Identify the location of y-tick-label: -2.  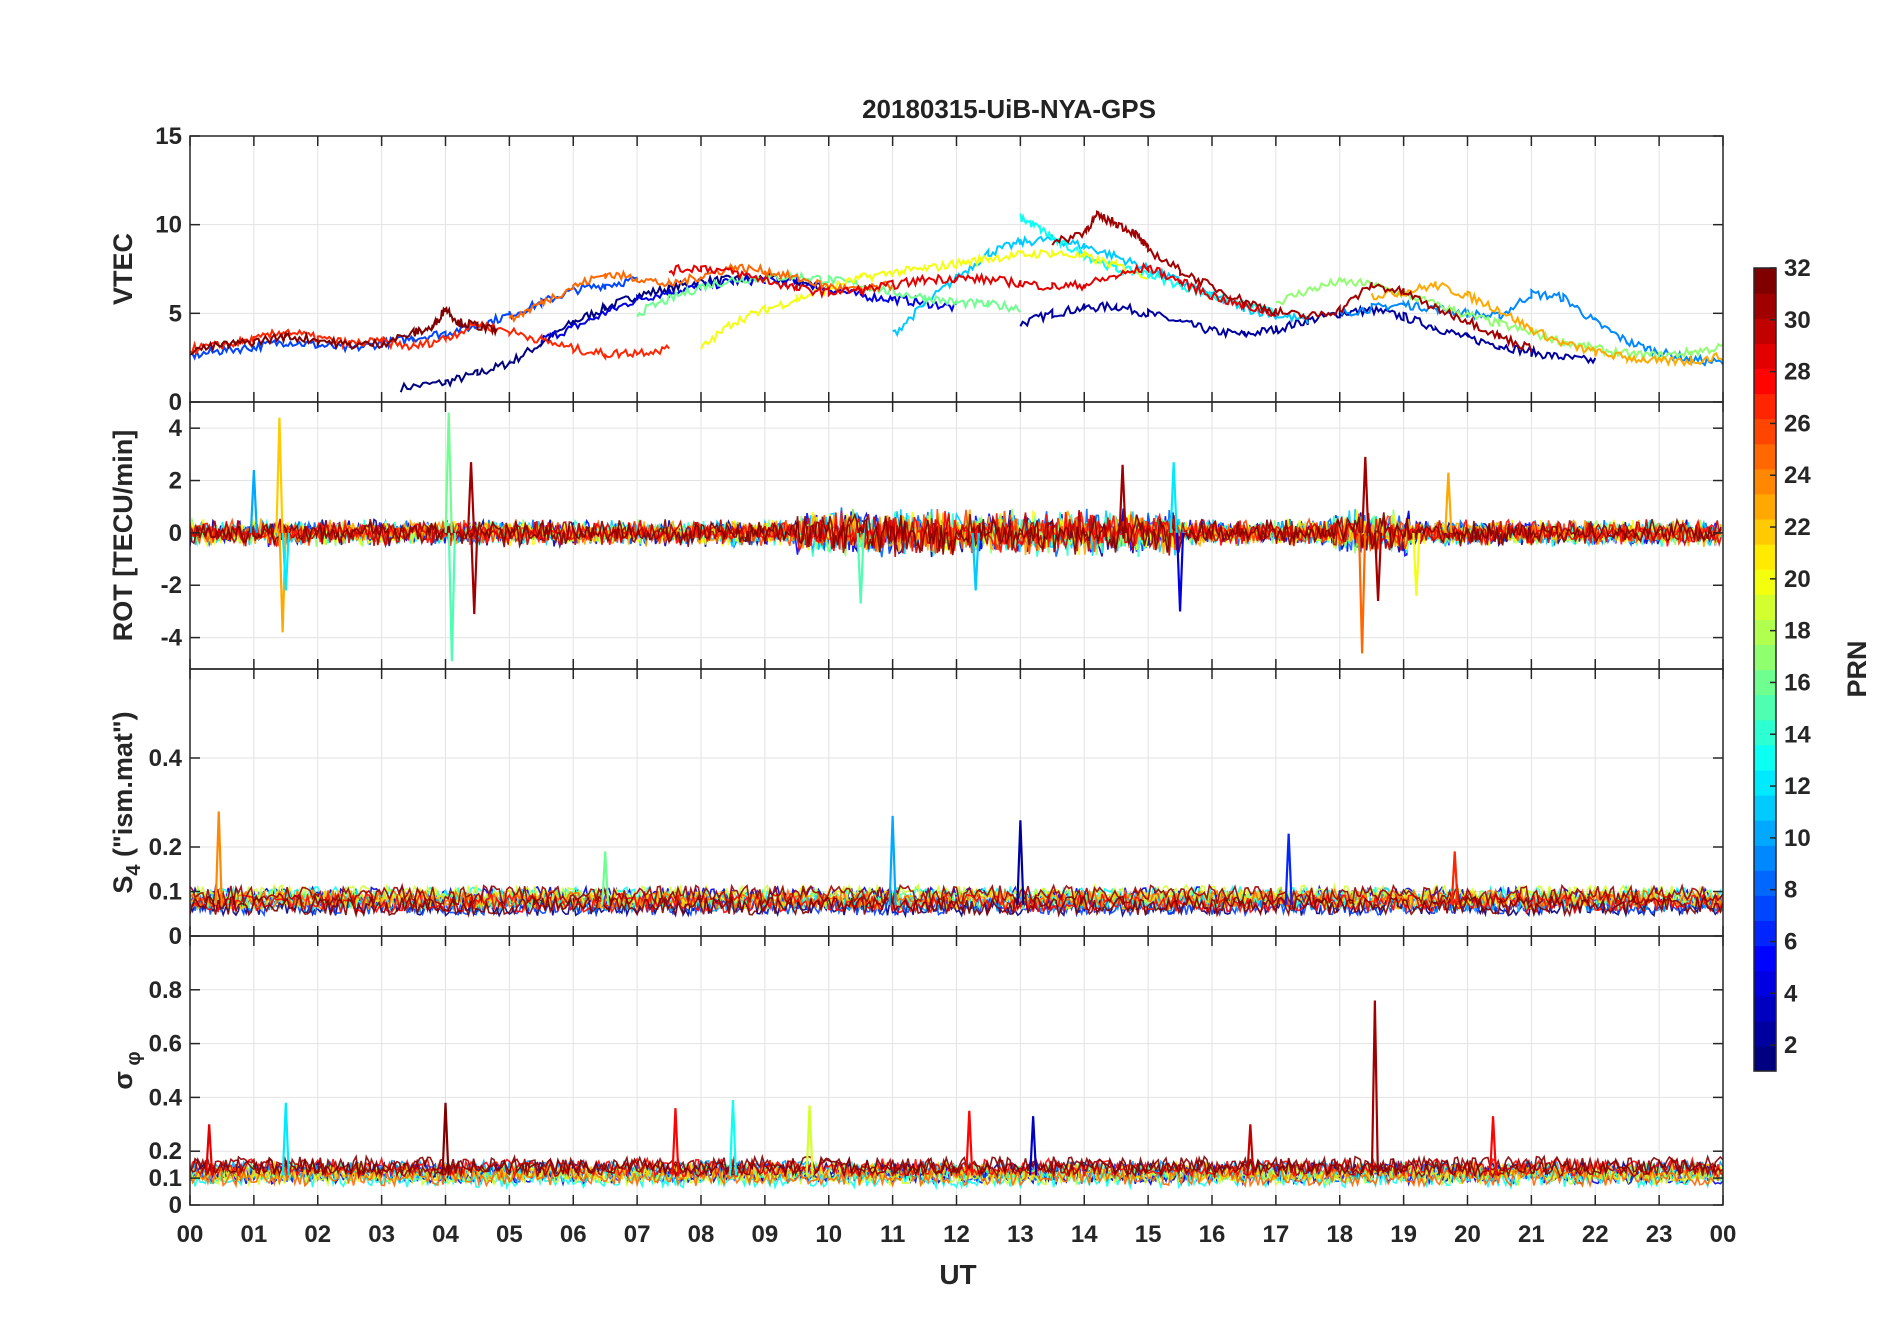
(171, 585).